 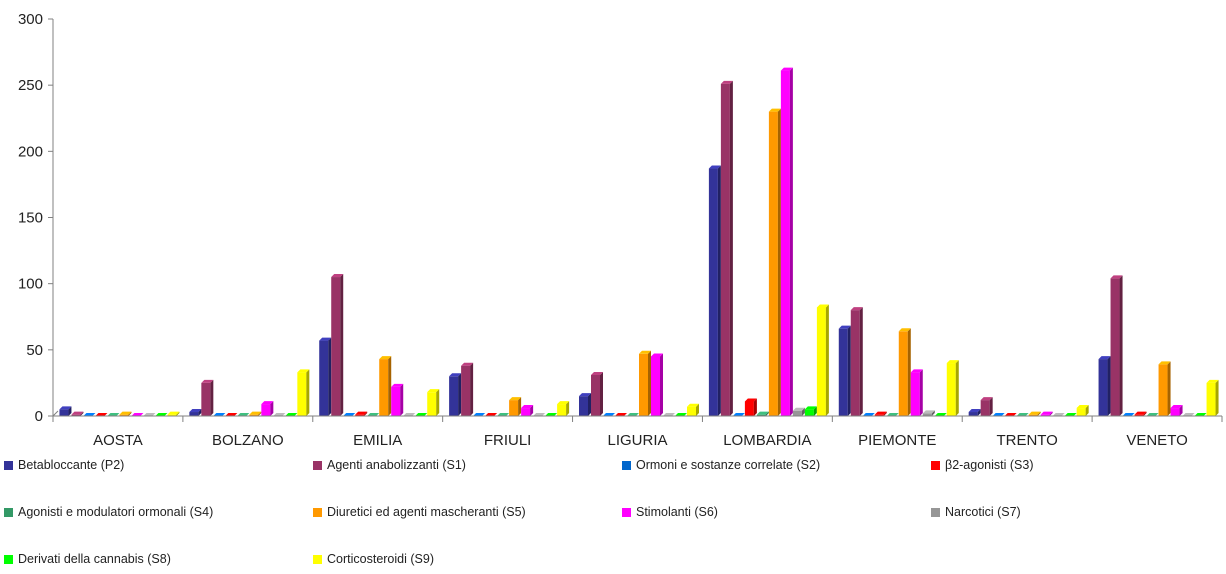 What do you see at coordinates (248, 440) in the screenshot?
I see `x-tick-label: BOLZANO` at bounding box center [248, 440].